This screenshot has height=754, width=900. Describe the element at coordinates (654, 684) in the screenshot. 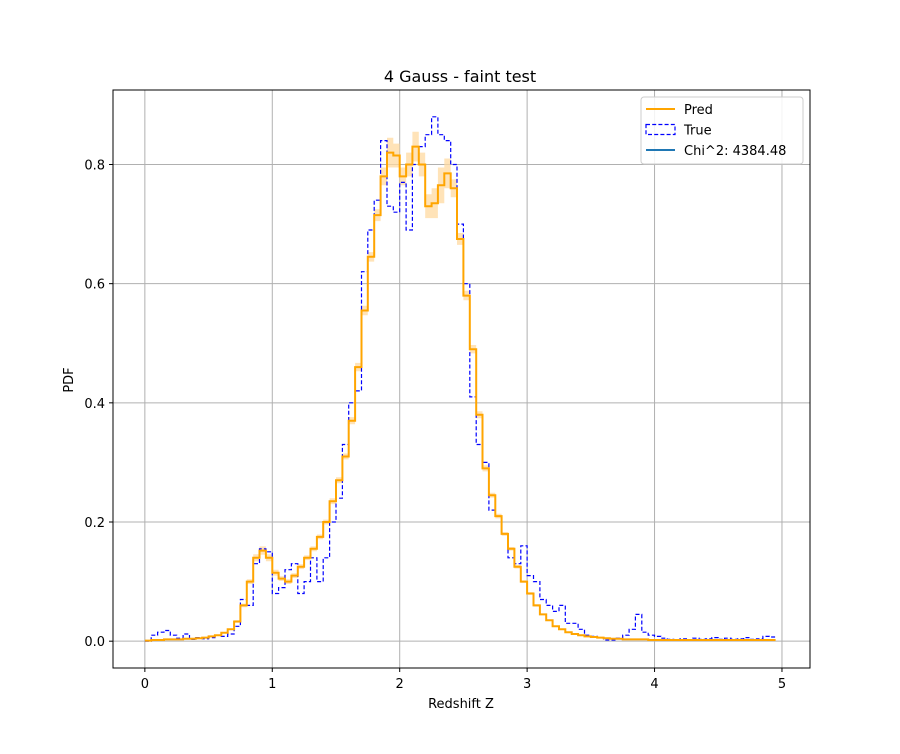

I see `x-tick-label: 4` at that location.